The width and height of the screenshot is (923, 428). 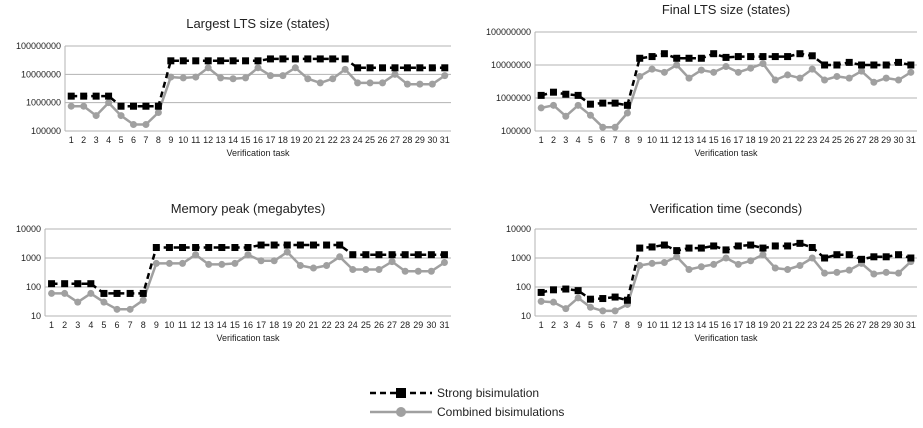 What do you see at coordinates (825, 325) in the screenshot?
I see `x-tick-label: 24` at bounding box center [825, 325].